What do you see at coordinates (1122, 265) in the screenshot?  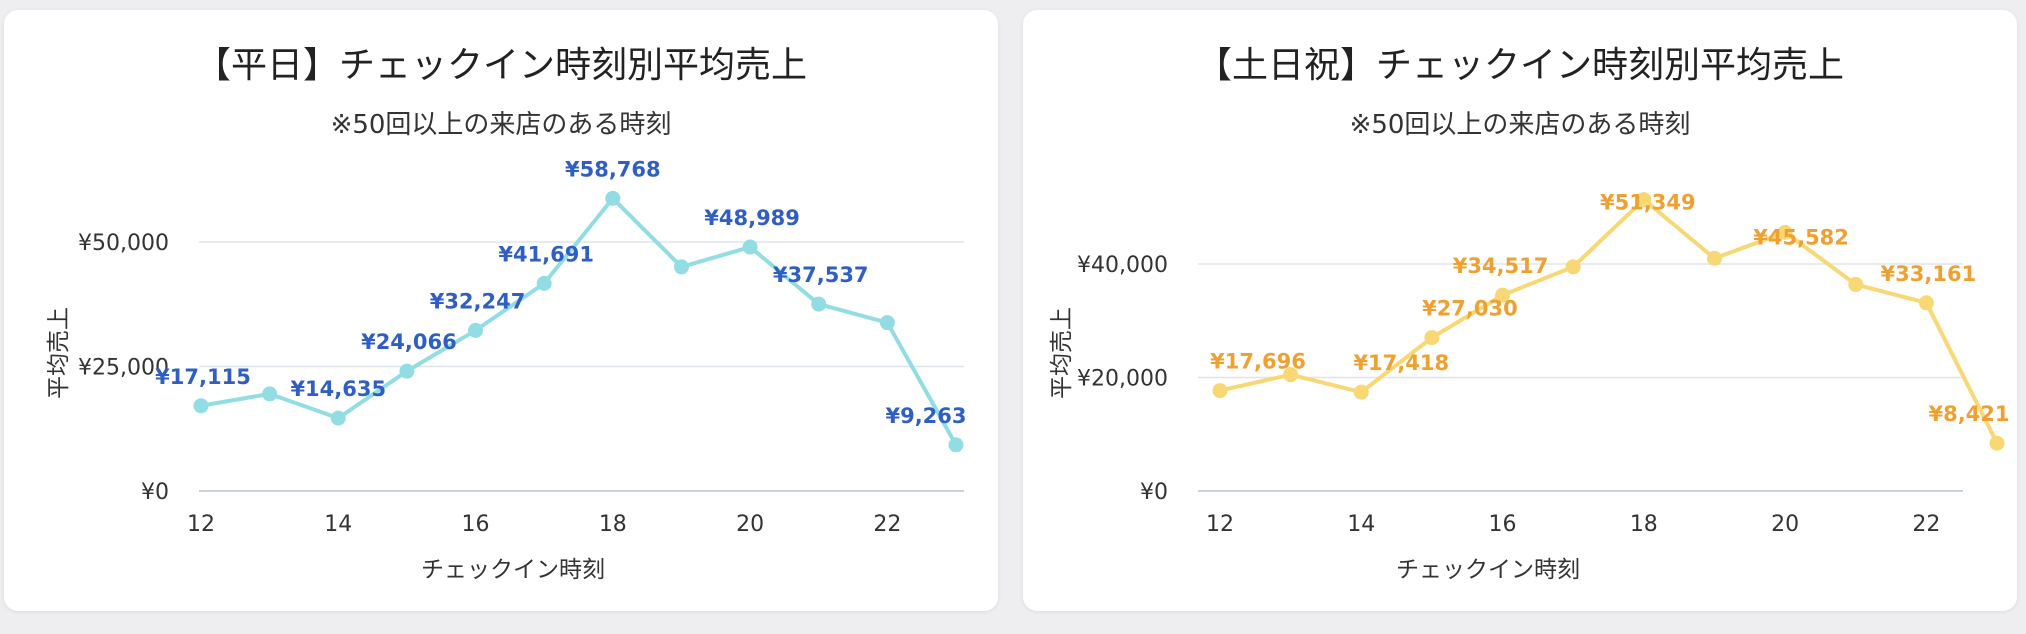 I see `y-tick-label: ¥40,000` at bounding box center [1122, 265].